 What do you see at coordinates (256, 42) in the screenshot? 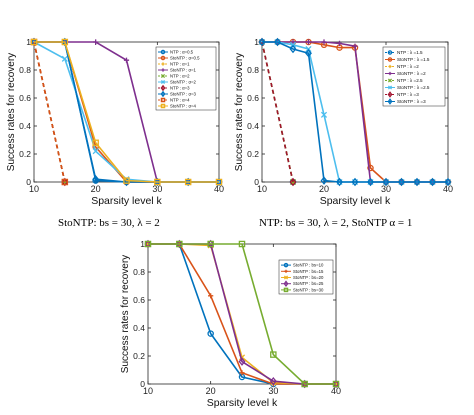
I see `y-tick-label: 1` at bounding box center [256, 42].